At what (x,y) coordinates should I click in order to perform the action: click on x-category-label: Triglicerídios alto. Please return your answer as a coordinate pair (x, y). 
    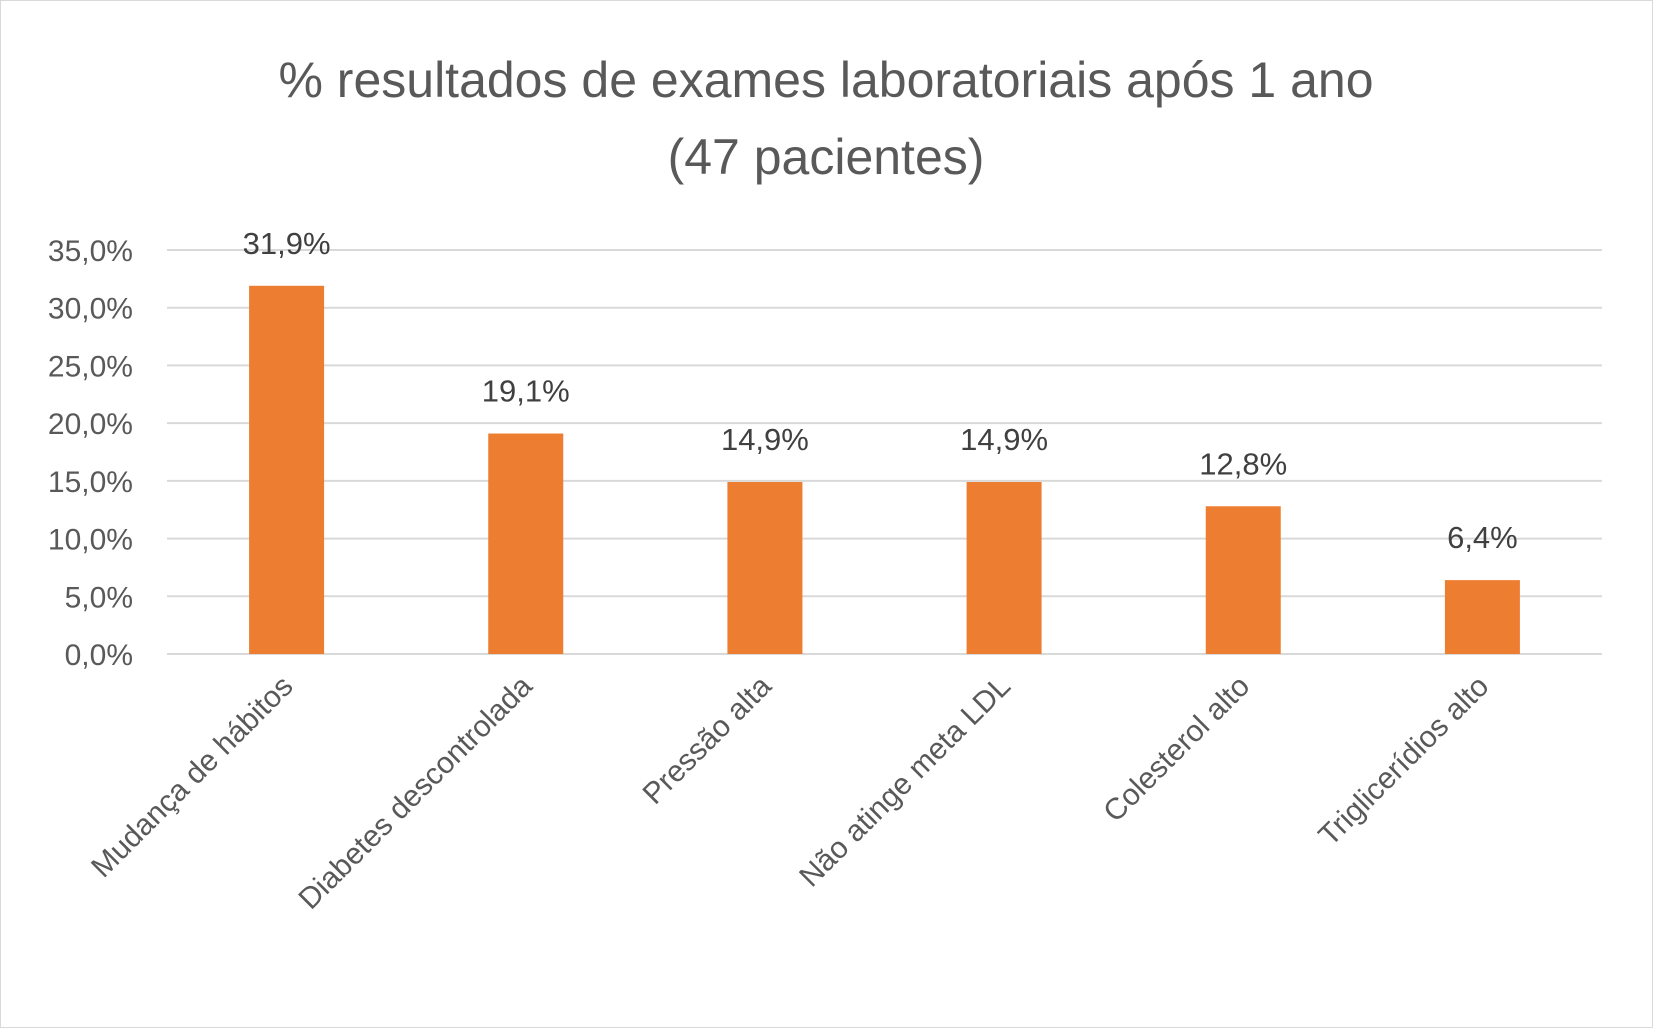
    Looking at the image, I should click on (1403, 761).